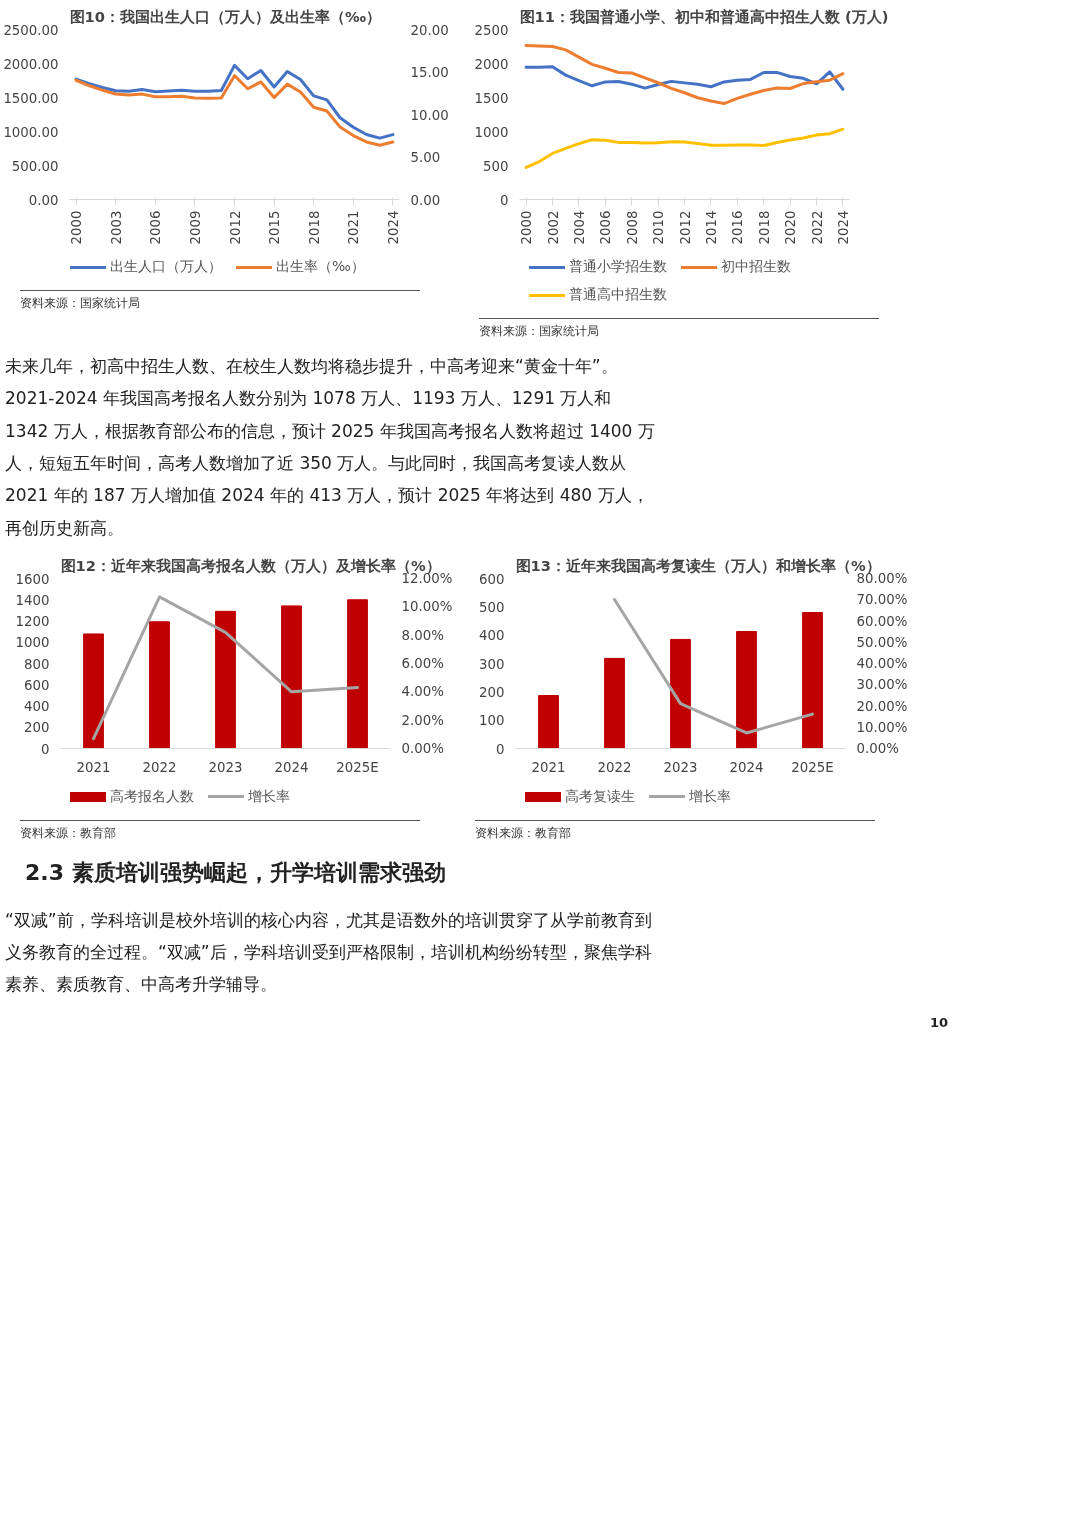 This screenshot has width=1080, height=1527. Describe the element at coordinates (659, 227) in the screenshot. I see `x-tick-label: 2010` at that location.